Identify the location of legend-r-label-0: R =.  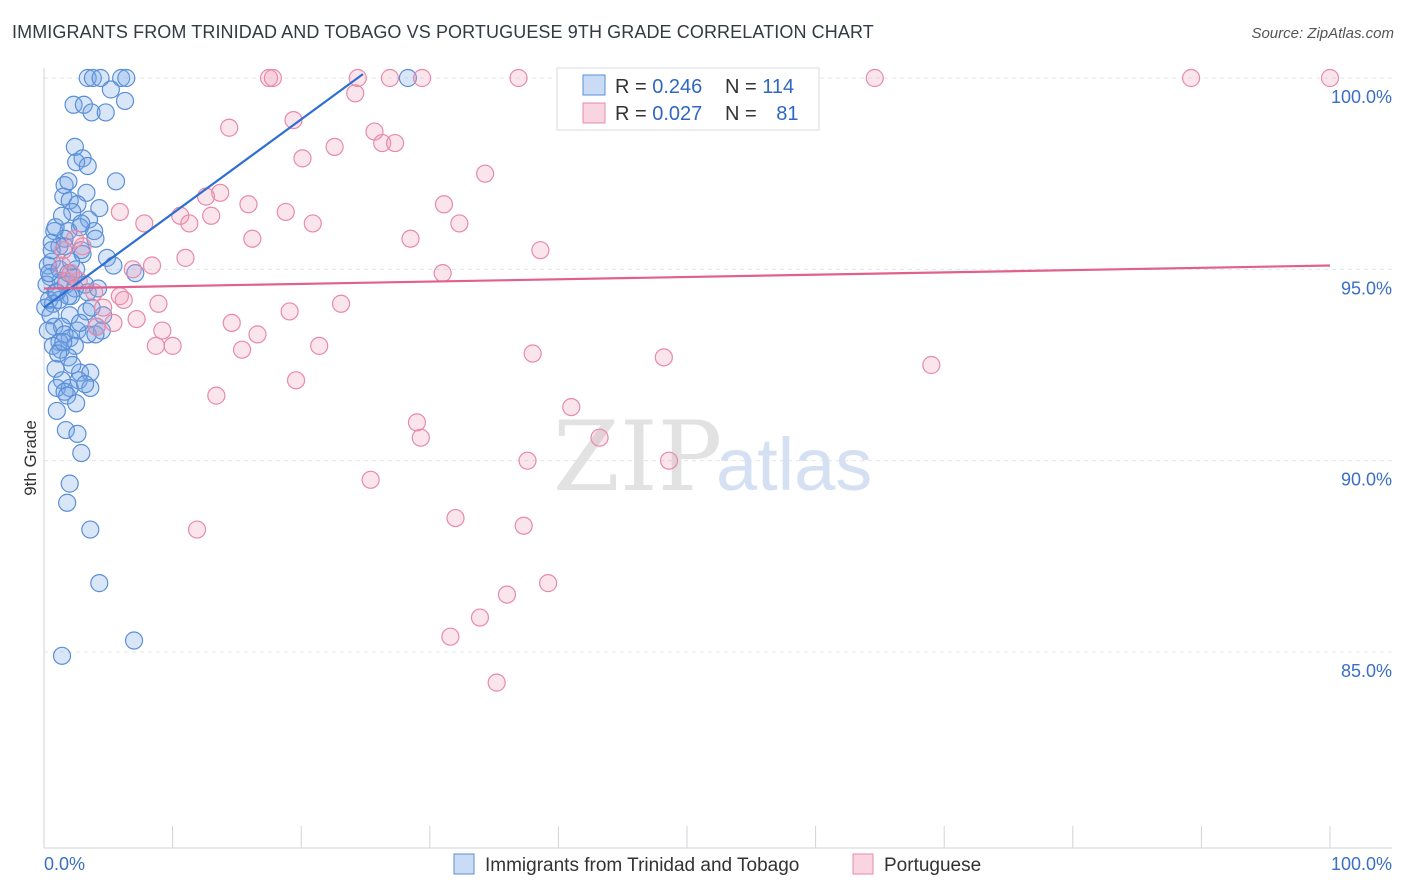
(633, 87).